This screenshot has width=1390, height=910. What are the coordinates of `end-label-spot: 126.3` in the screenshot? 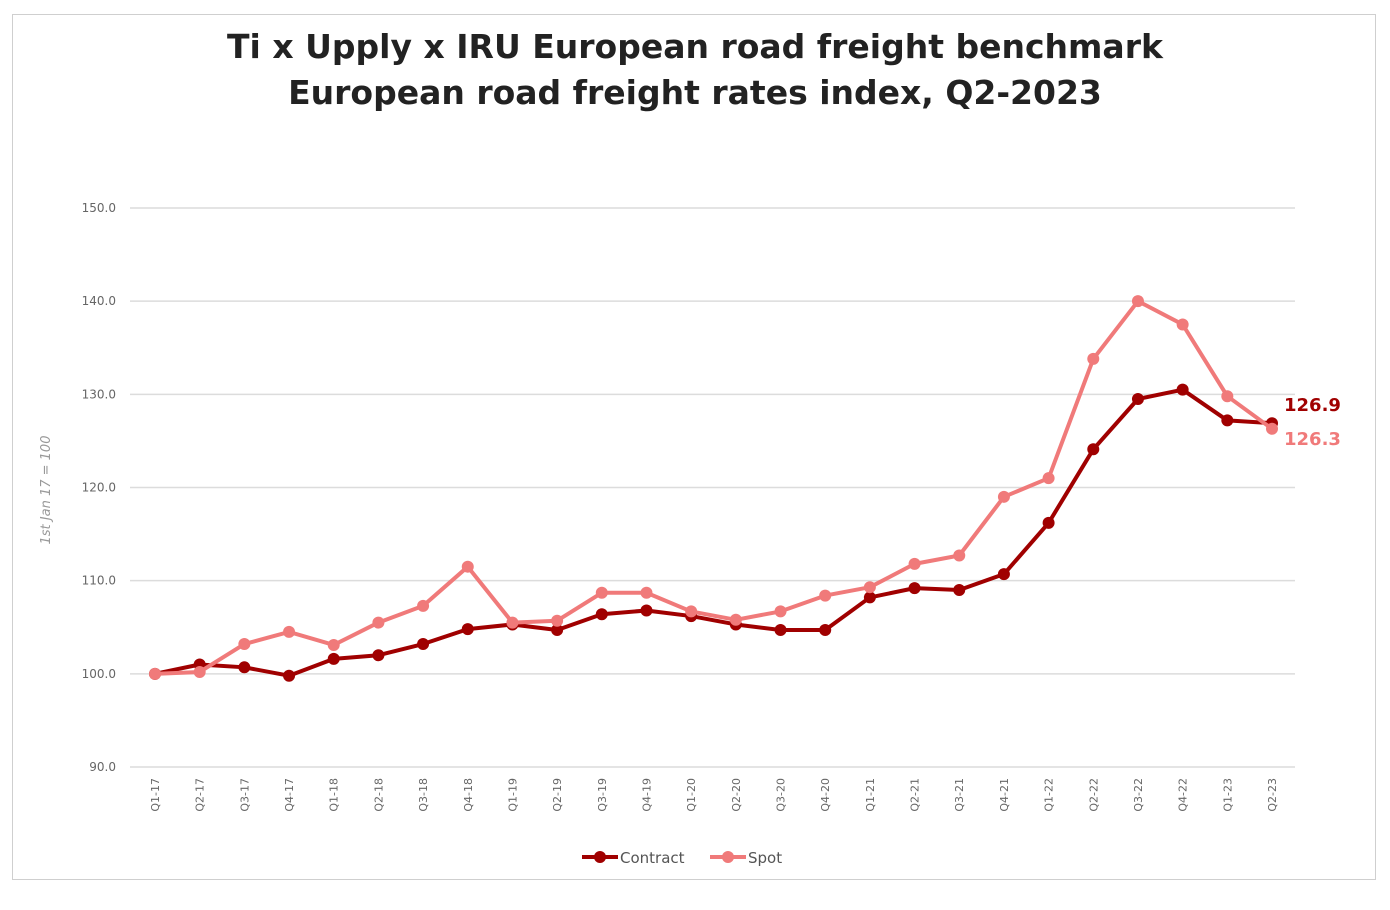 It's located at (1312, 439).